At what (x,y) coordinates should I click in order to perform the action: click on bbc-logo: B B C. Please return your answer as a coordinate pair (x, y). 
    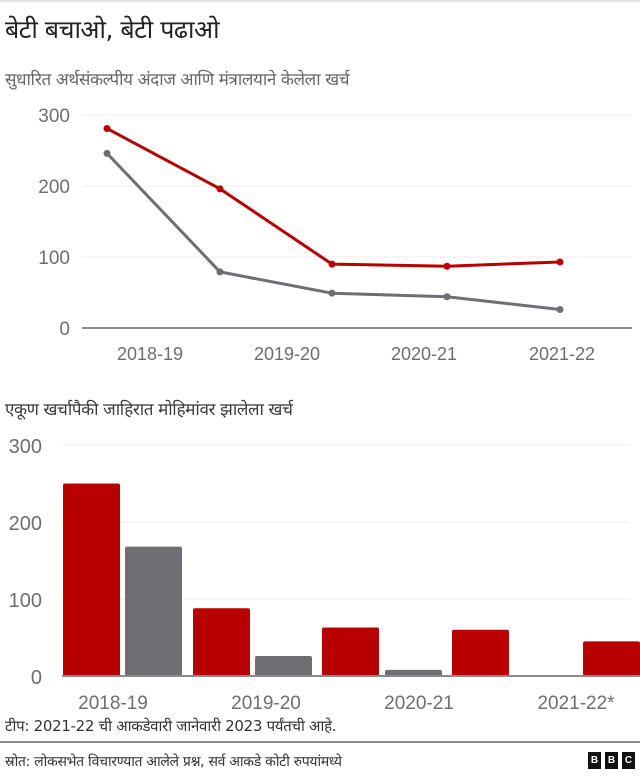
    Looking at the image, I should click on (611, 760).